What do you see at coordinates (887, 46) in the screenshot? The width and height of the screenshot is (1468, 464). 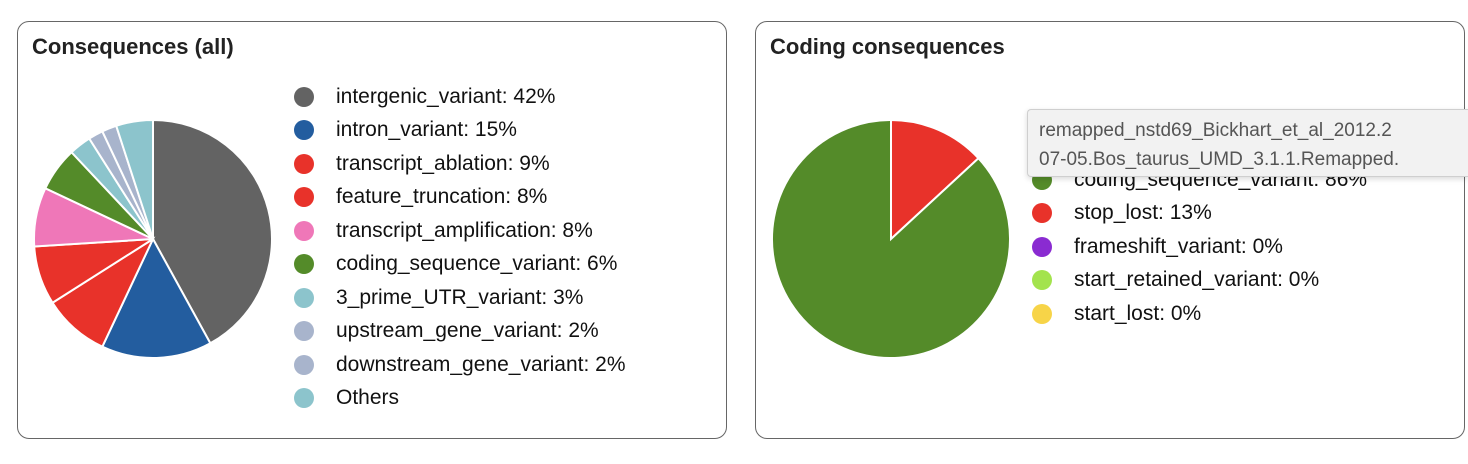 I see `chart-title: Coding consequences` at bounding box center [887, 46].